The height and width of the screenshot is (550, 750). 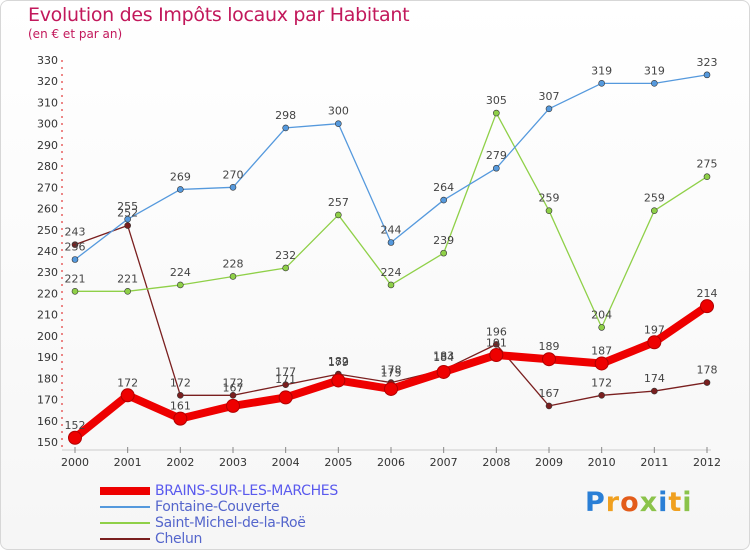 I want to click on data-label: 175, so click(x=391, y=372).